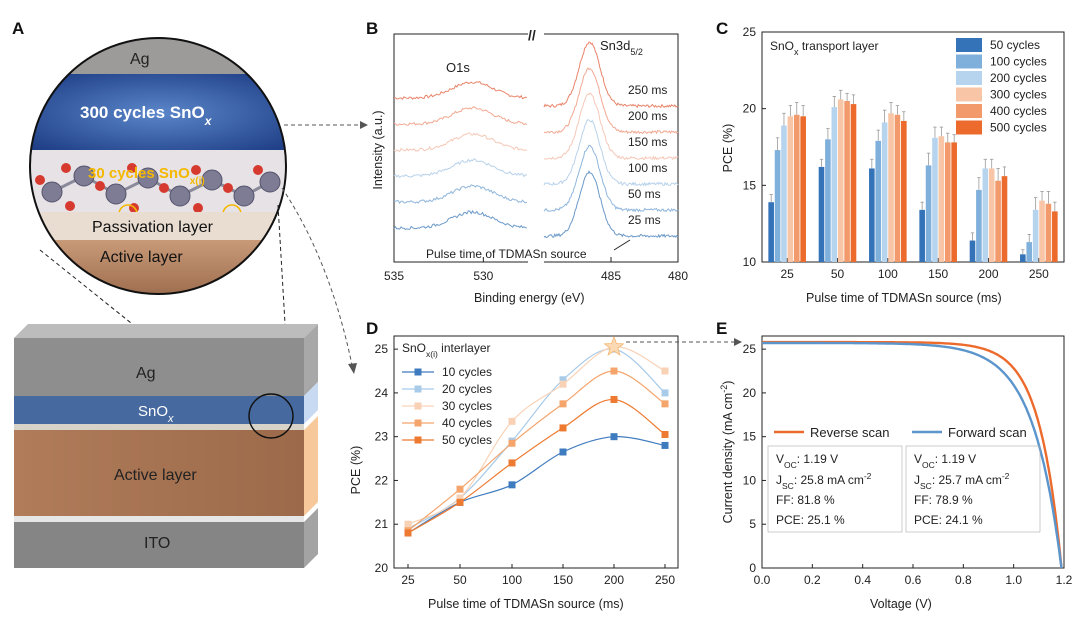 This screenshot has width=1080, height=618. Describe the element at coordinates (962, 481) in the screenshot. I see `svg-text: JSC: 25.7 mA cm-2` at that location.